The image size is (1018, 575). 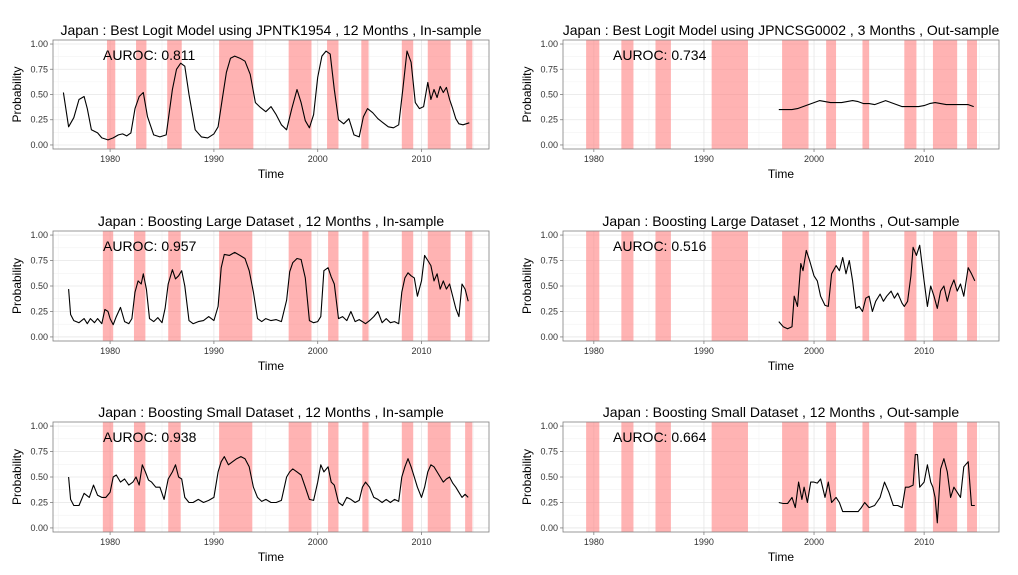 I want to click on auroc-annotation: AUROC: 0.734, so click(x=660, y=55).